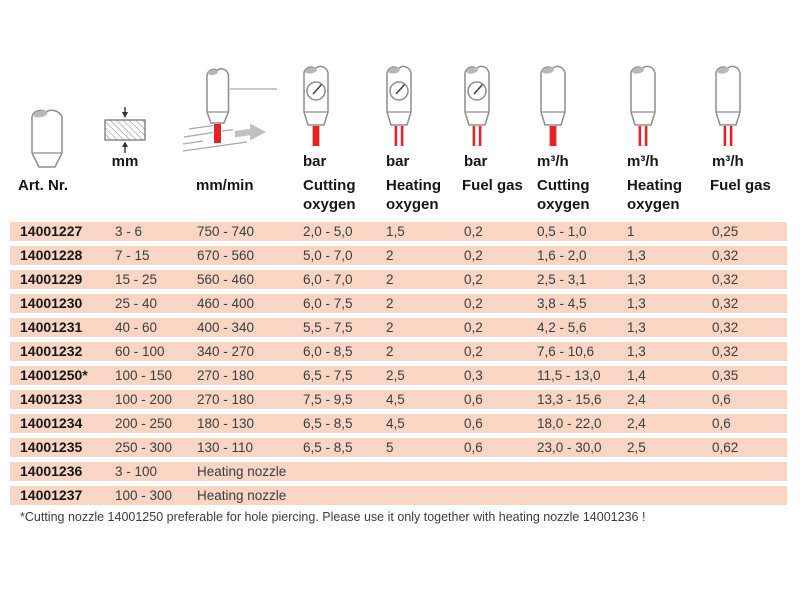  Describe the element at coordinates (655, 195) in the screenshot. I see `col-header-heating-oxygen-m3h: Heating oxygen` at that location.